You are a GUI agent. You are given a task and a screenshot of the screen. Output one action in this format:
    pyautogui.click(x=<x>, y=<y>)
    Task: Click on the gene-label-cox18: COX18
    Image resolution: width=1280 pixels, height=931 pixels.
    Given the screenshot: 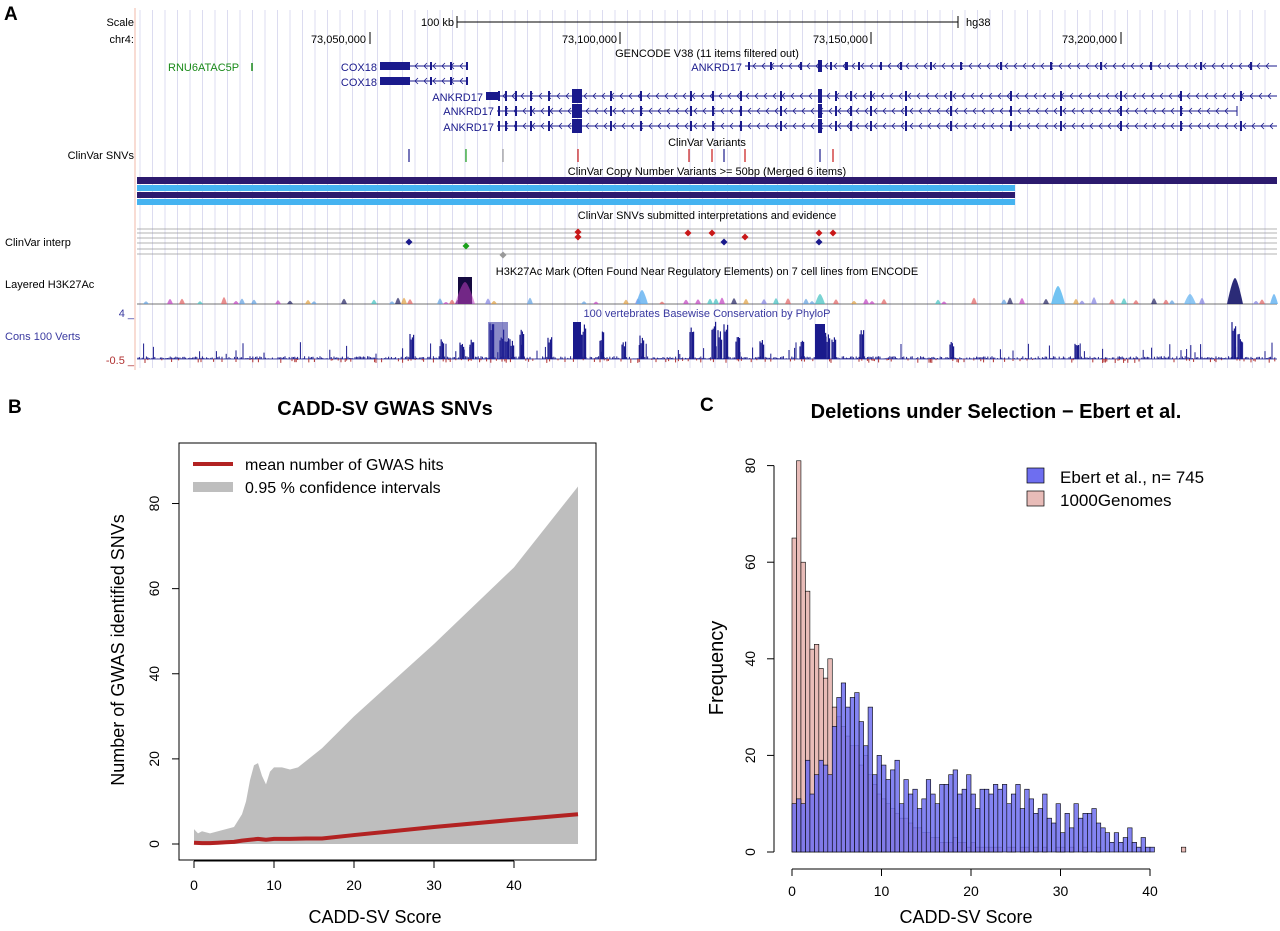 What is the action you would take?
    pyautogui.click(x=359, y=83)
    